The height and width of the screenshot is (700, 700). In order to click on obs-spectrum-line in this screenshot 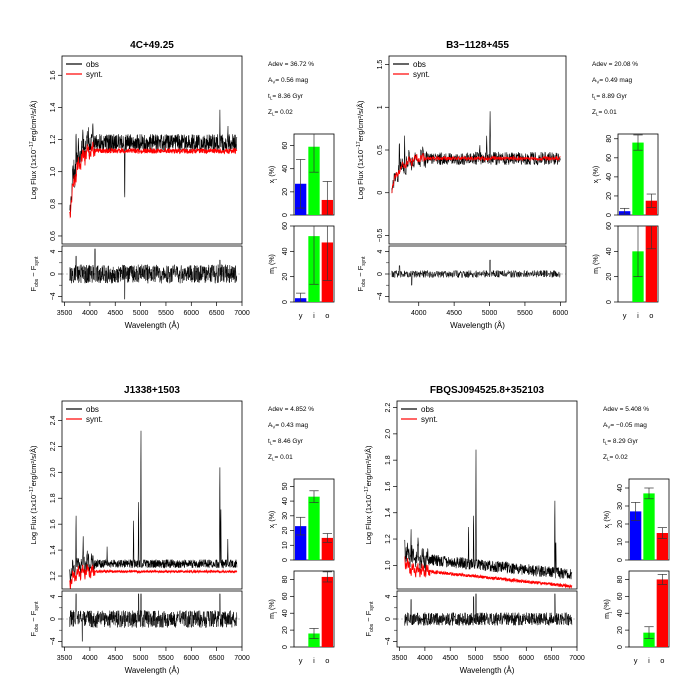, I will do `click(488, 514)`.